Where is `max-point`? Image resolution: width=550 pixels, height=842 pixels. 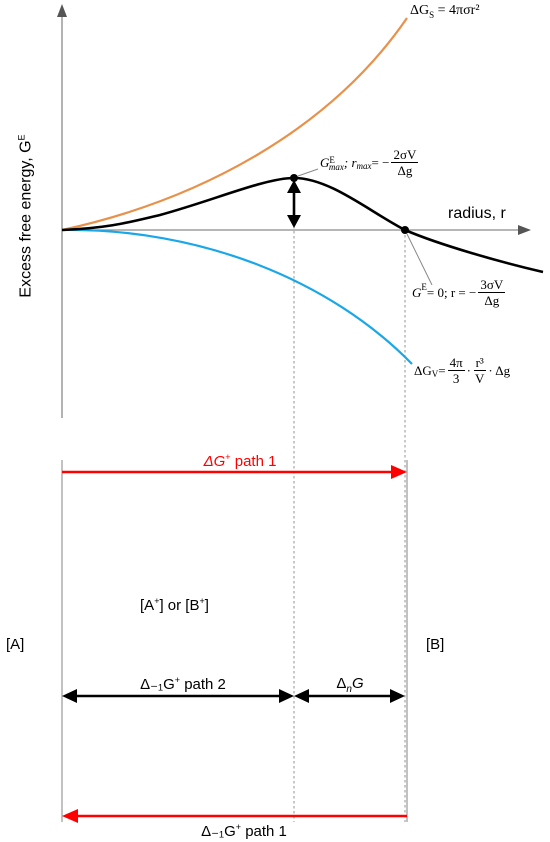
max-point is located at coordinates (294, 178).